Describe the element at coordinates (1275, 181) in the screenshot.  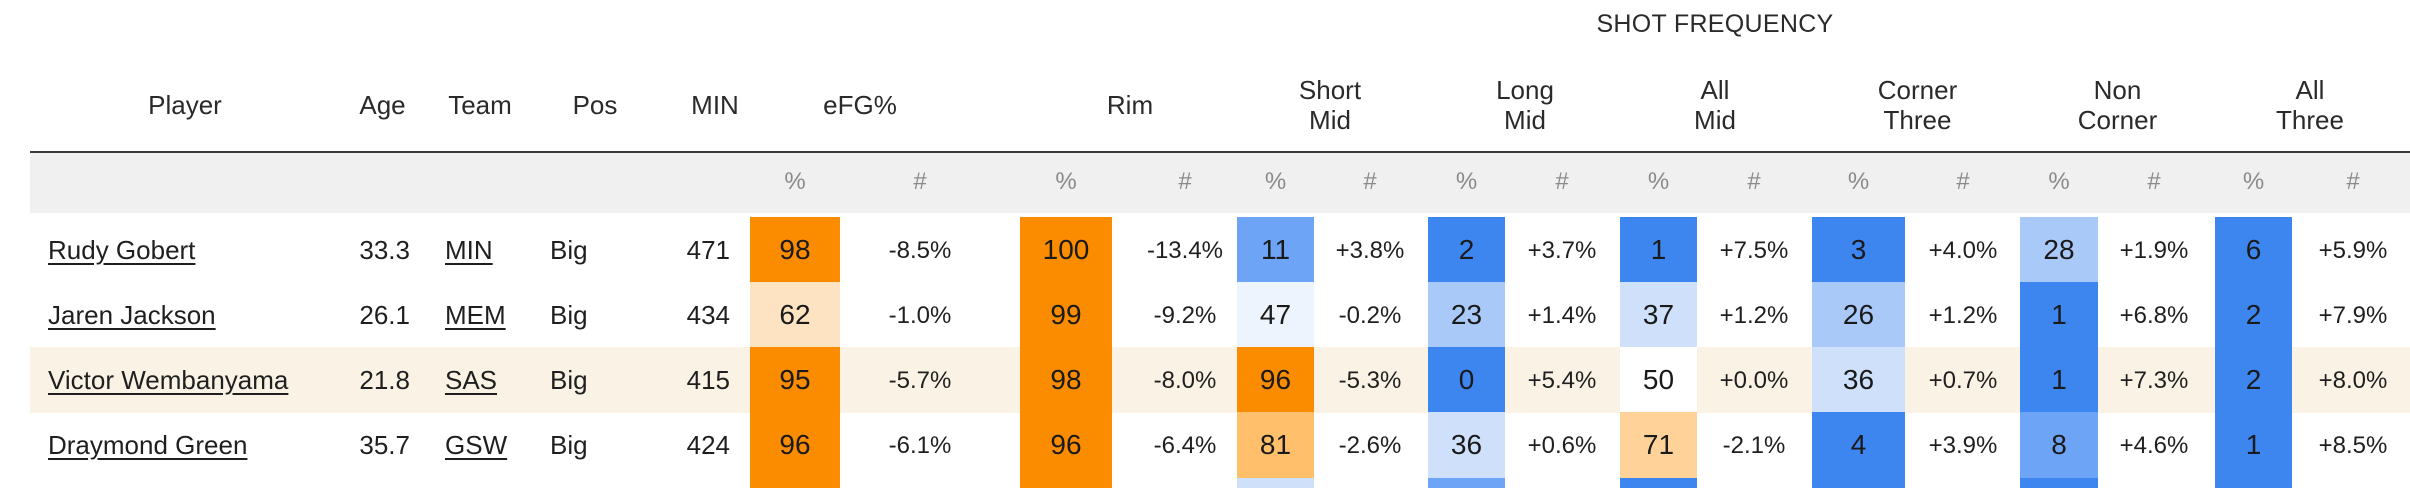
I see `subheader-pct-short-mid: %` at that location.